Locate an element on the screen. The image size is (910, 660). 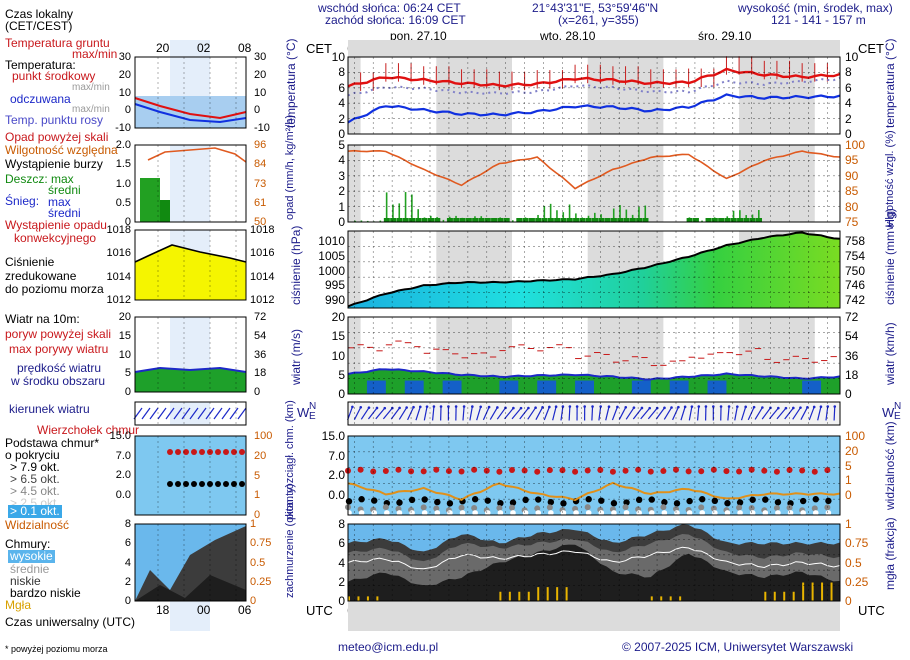
elevation-title: wysokość (min, środek, max) is located at coordinates (815, 8).